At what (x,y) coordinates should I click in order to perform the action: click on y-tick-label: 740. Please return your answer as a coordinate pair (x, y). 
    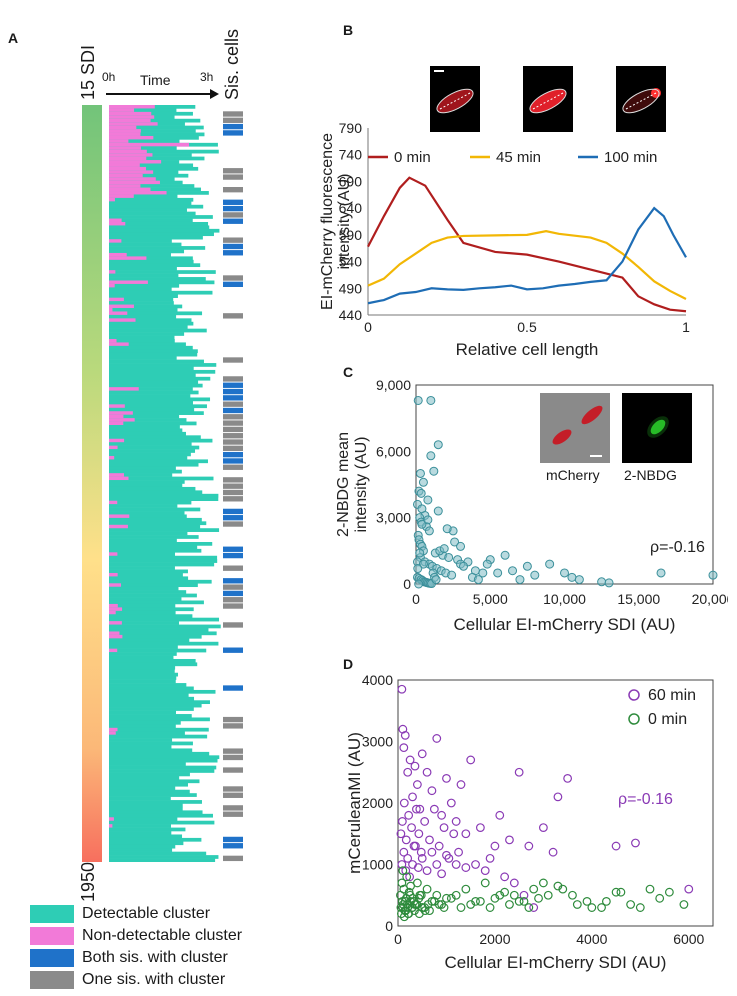
    Looking at the image, I should click on (351, 155).